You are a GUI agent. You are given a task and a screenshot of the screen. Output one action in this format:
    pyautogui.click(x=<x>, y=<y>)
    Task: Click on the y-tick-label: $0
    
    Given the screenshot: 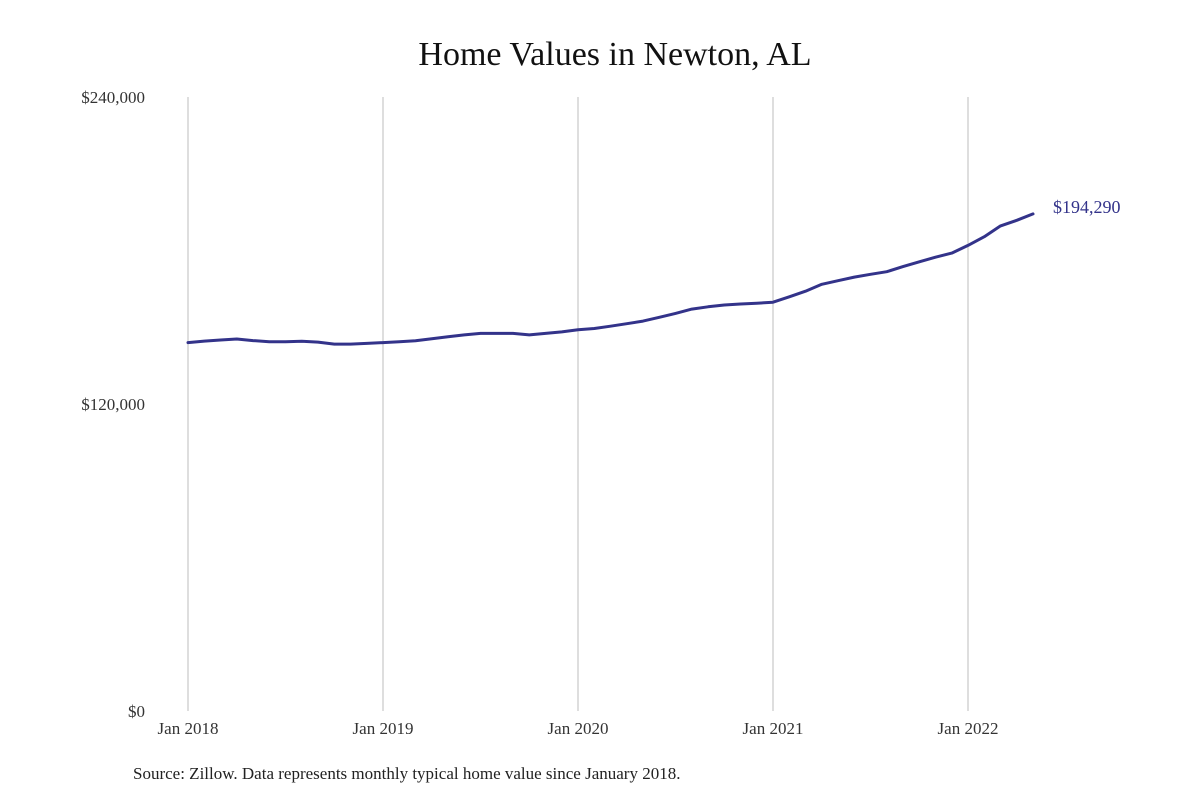 What is the action you would take?
    pyautogui.click(x=136, y=711)
    